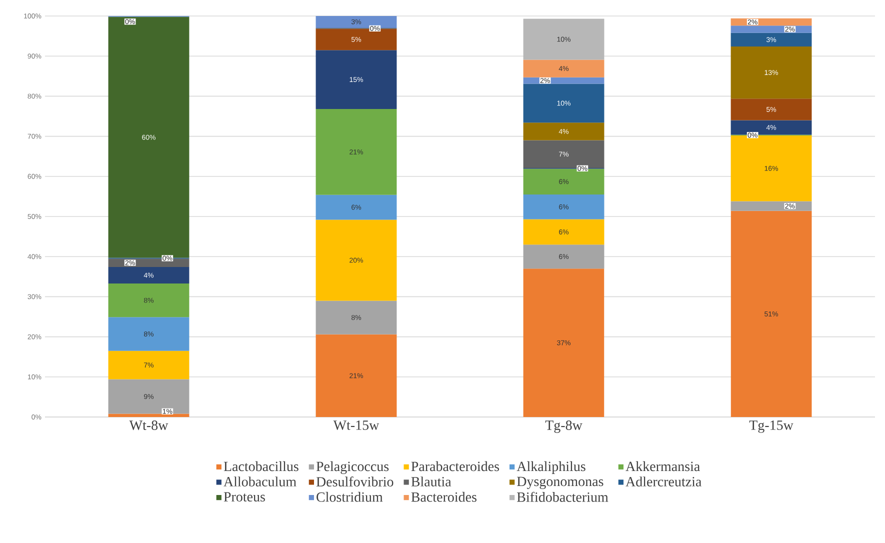 The height and width of the screenshot is (543, 885). What do you see at coordinates (355, 481) in the screenshot?
I see `legend-label: Desulfovibrio` at bounding box center [355, 481].